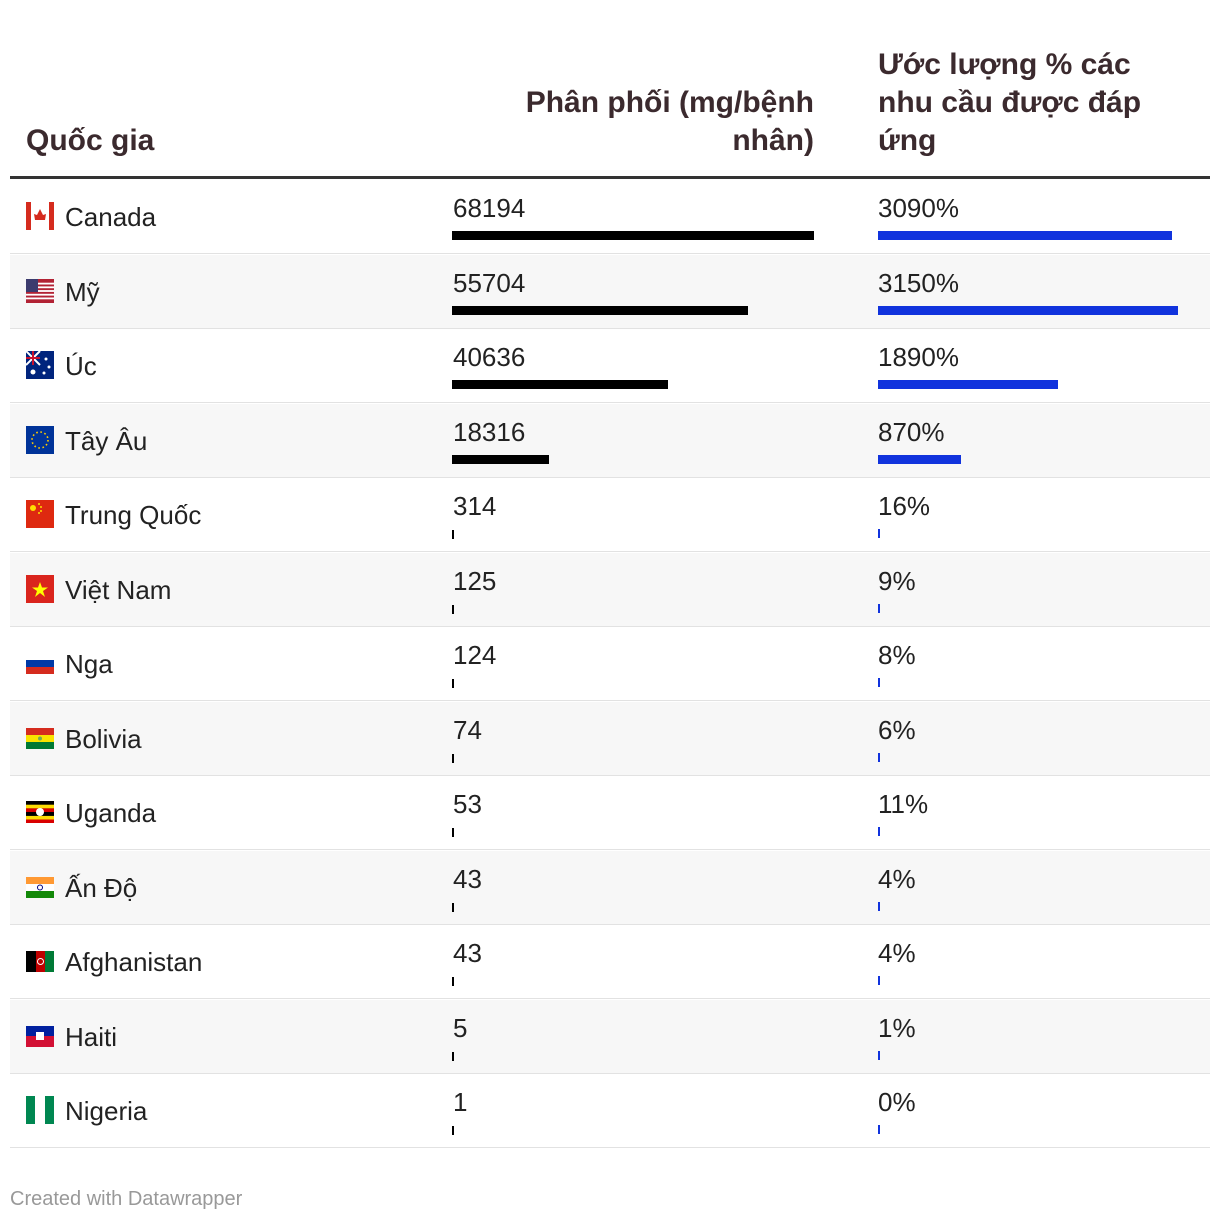 The width and height of the screenshot is (1220, 1224). Describe the element at coordinates (467, 953) in the screenshot. I see `distribution-value: 43` at that location.